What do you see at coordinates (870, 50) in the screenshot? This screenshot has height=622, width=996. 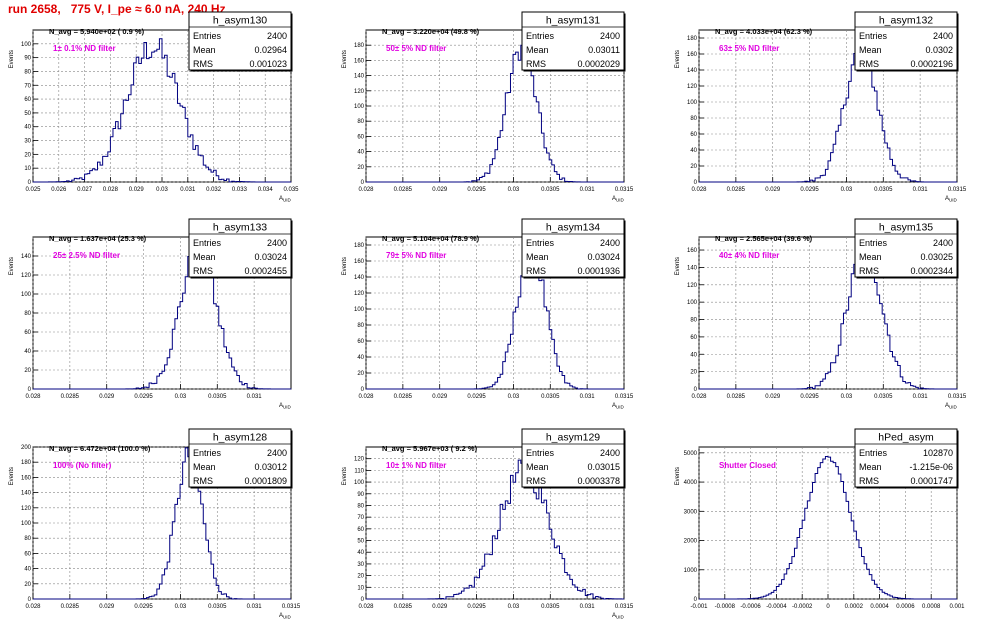 I see `stat-label: Mean` at bounding box center [870, 50].